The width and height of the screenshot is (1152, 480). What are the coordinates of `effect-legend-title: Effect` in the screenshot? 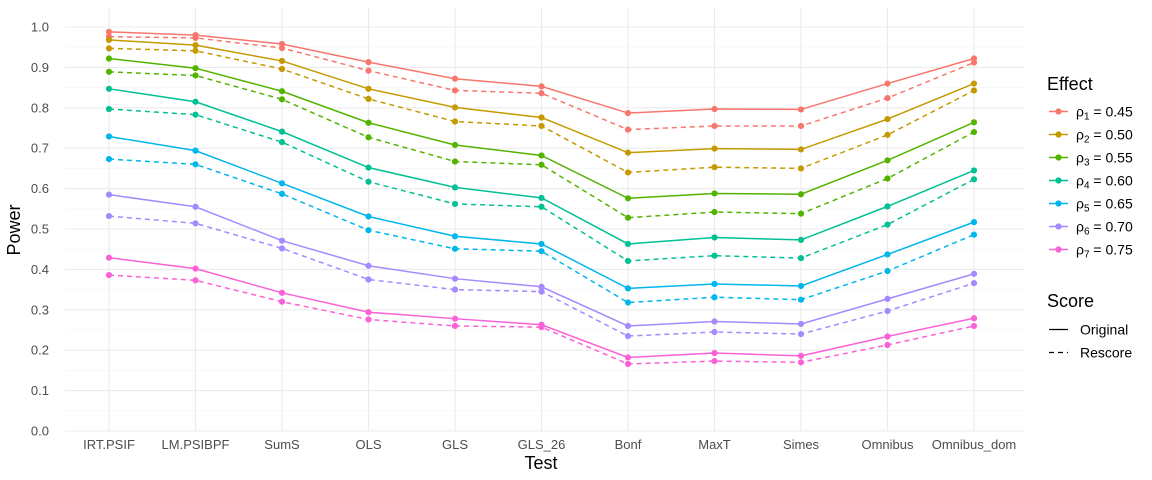 It's located at (1070, 84).